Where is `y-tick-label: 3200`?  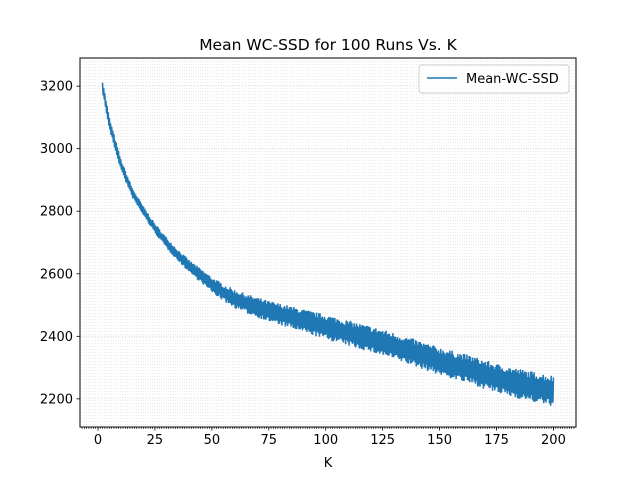 y-tick-label: 3200 is located at coordinates (56, 87).